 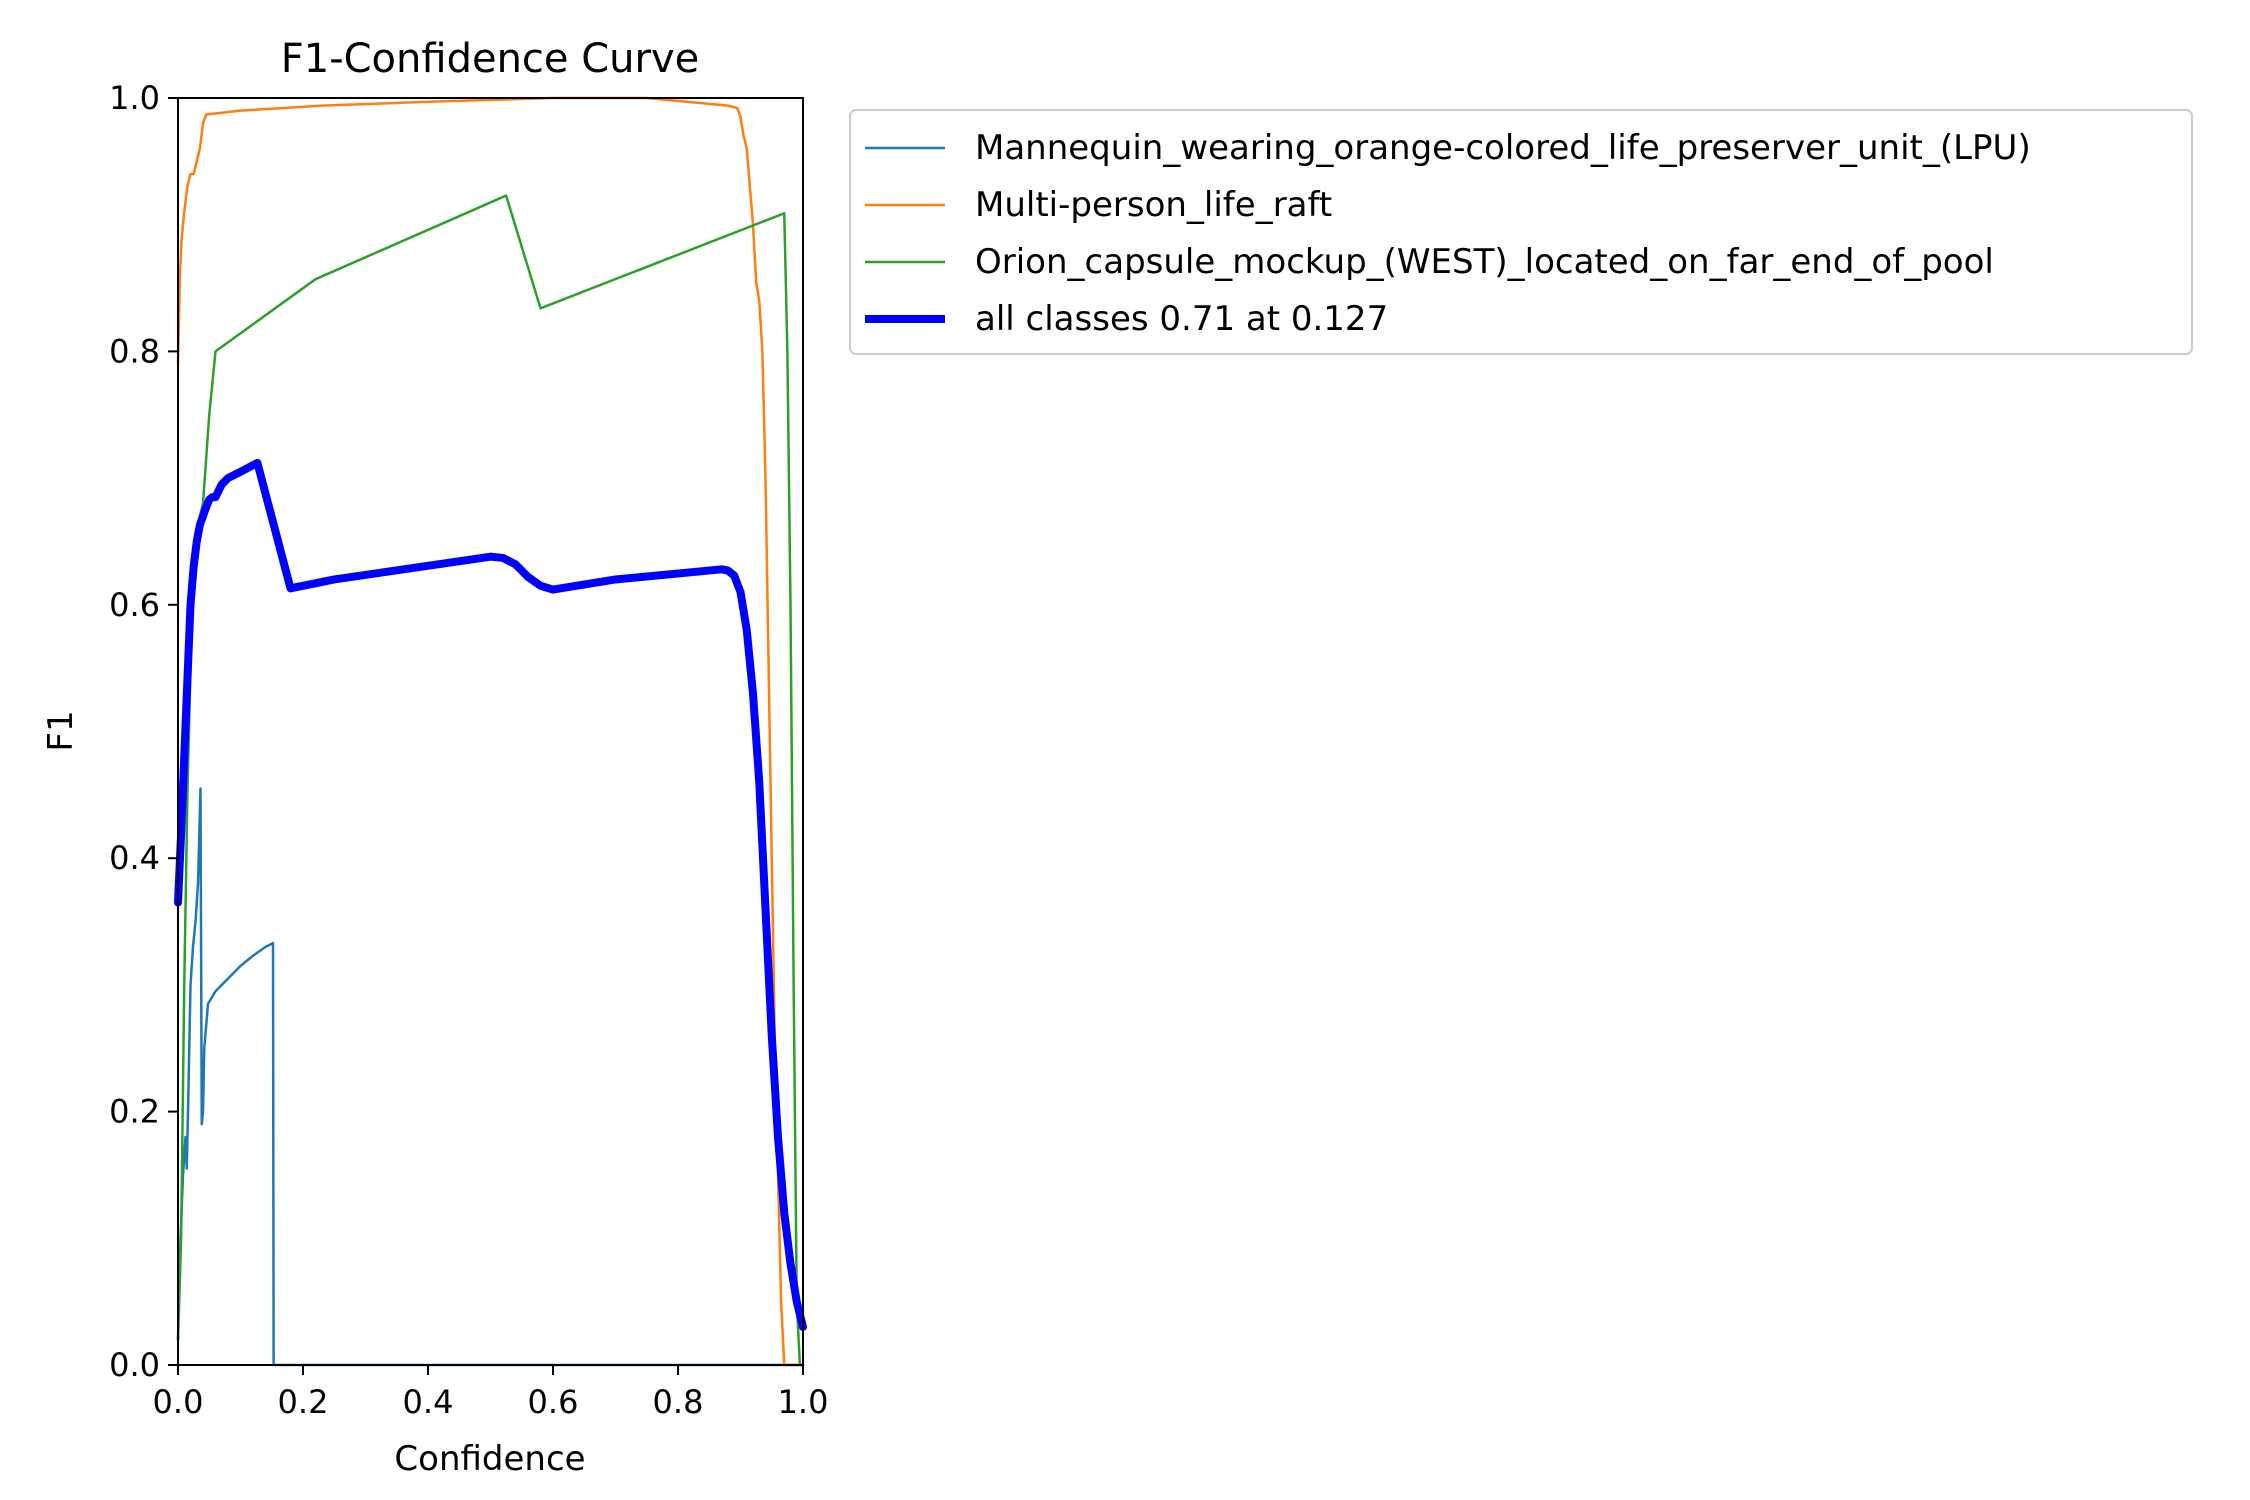 I want to click on x-tick-label: 0.8, so click(x=678, y=1402).